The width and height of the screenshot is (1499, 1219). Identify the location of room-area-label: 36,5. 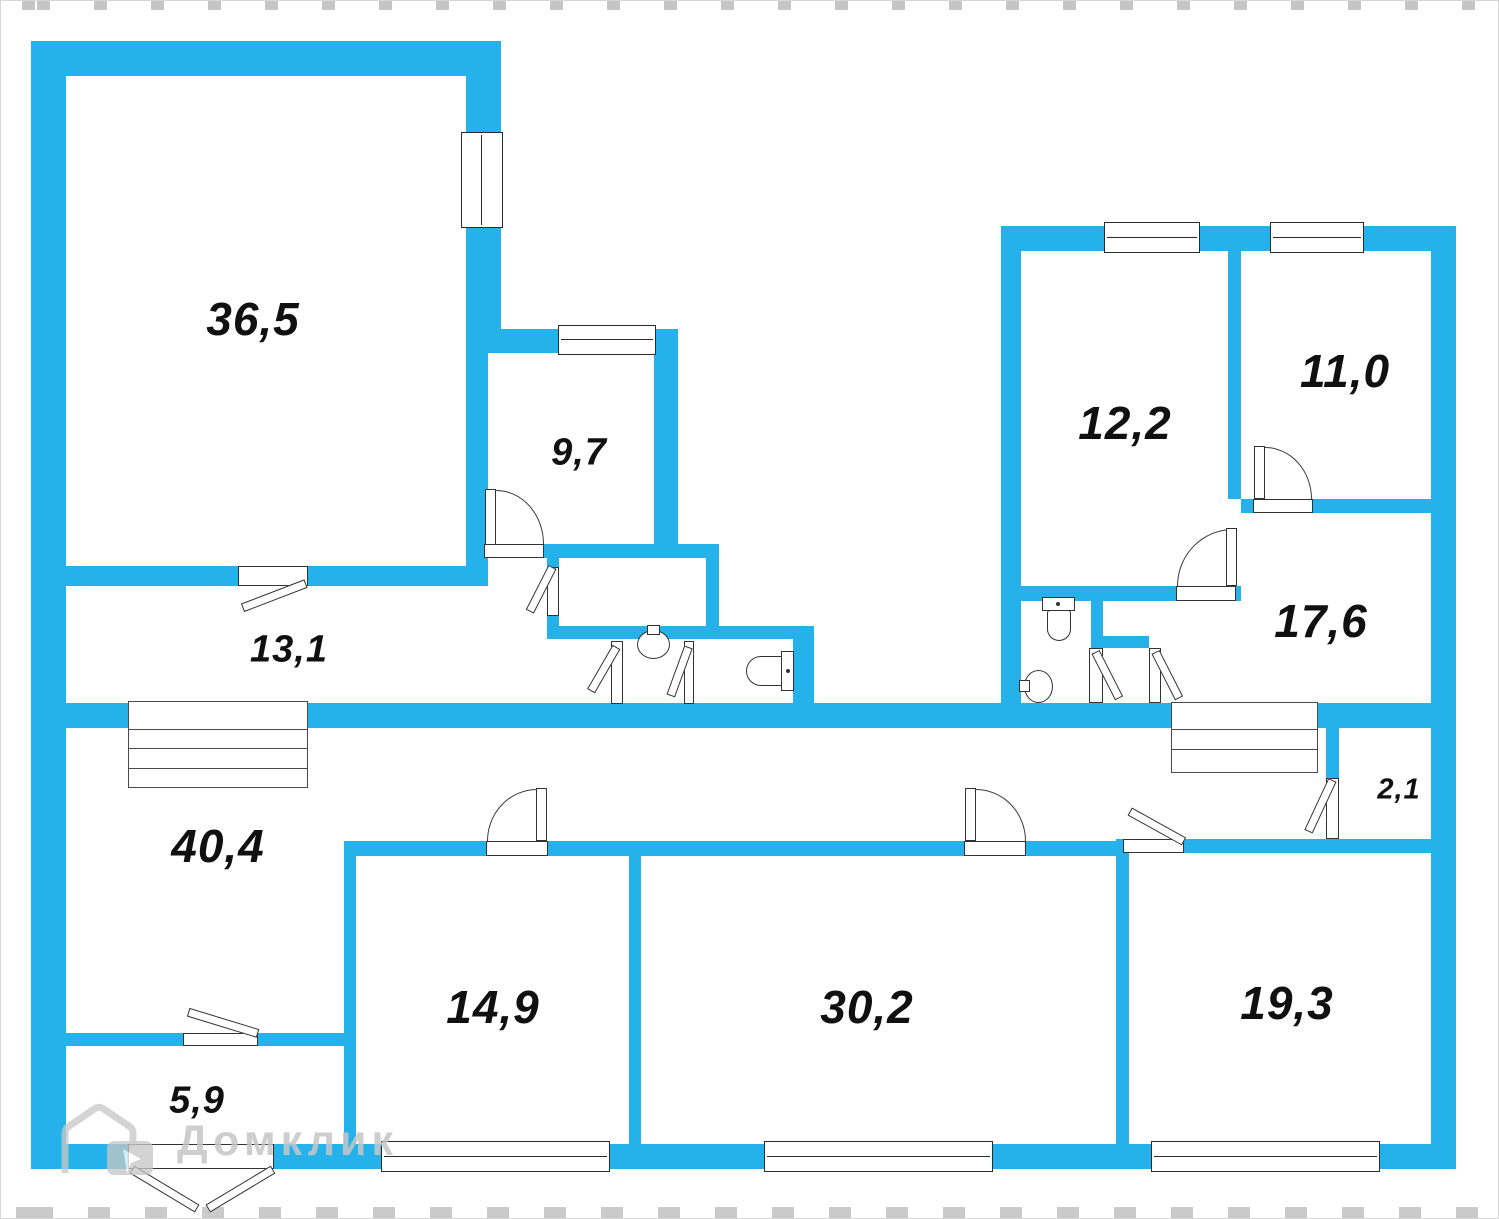
(253, 319).